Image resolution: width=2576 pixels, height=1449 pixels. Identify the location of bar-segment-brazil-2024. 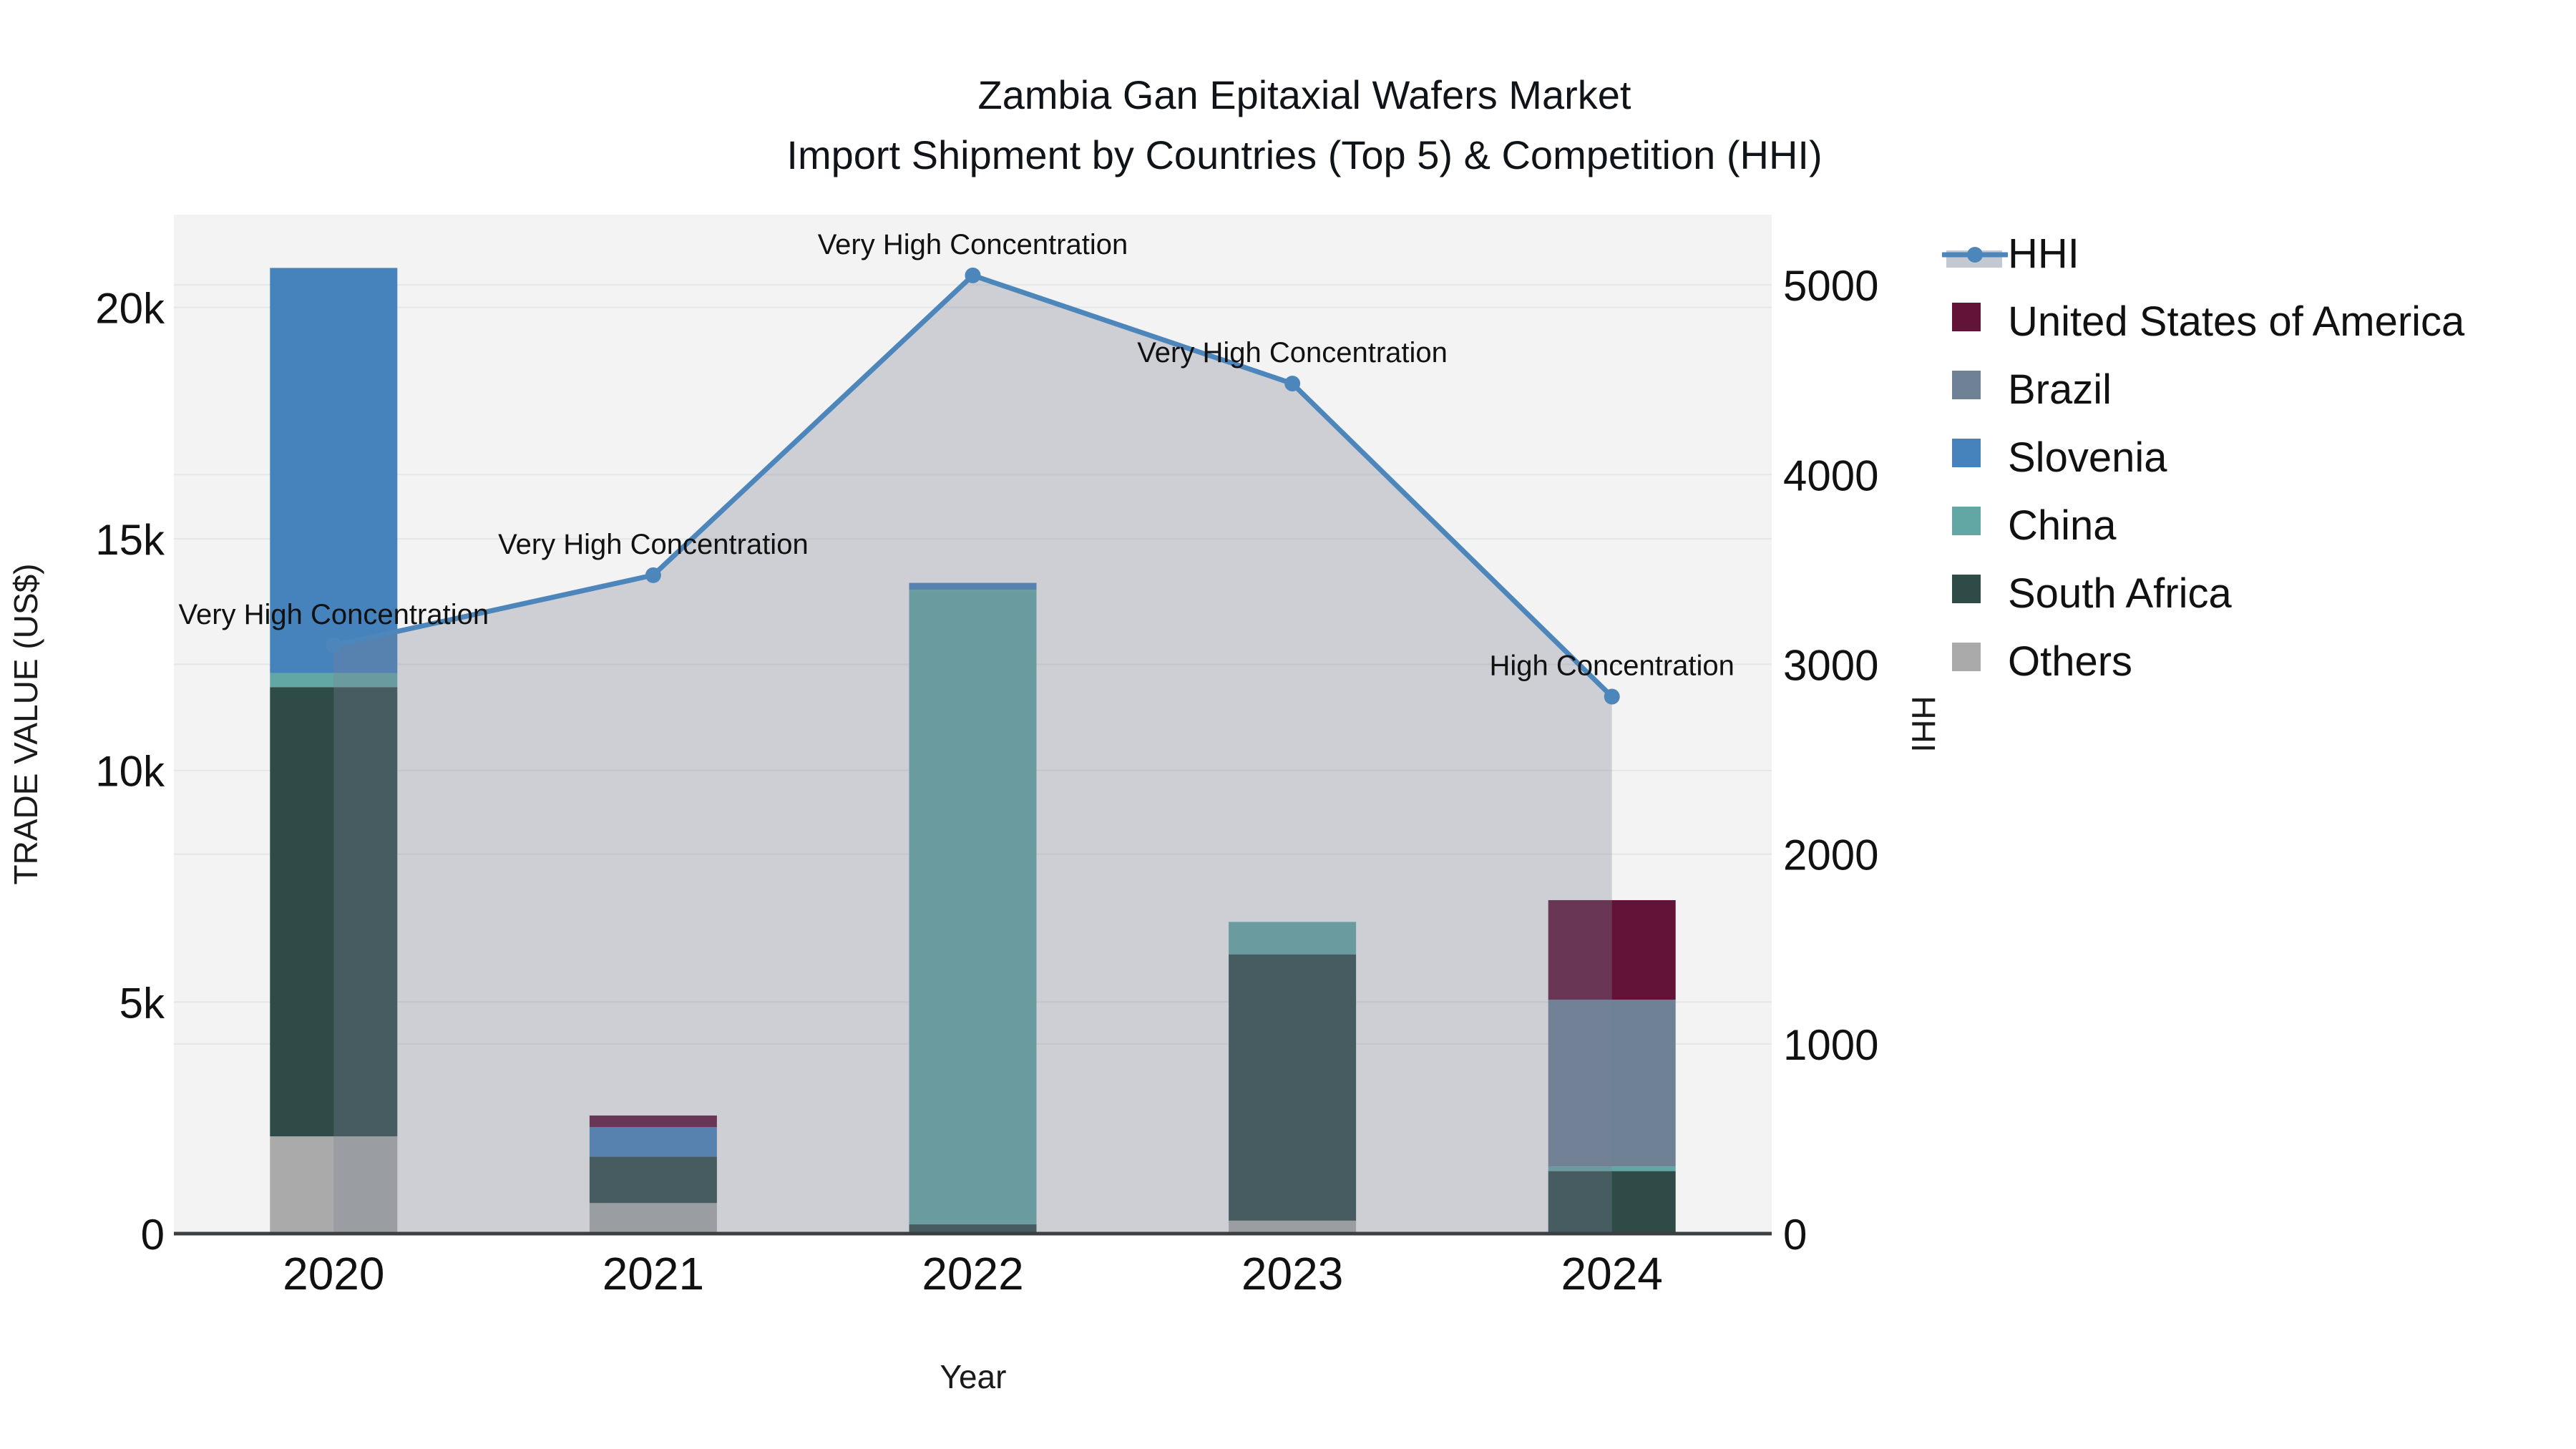
(1612, 1083).